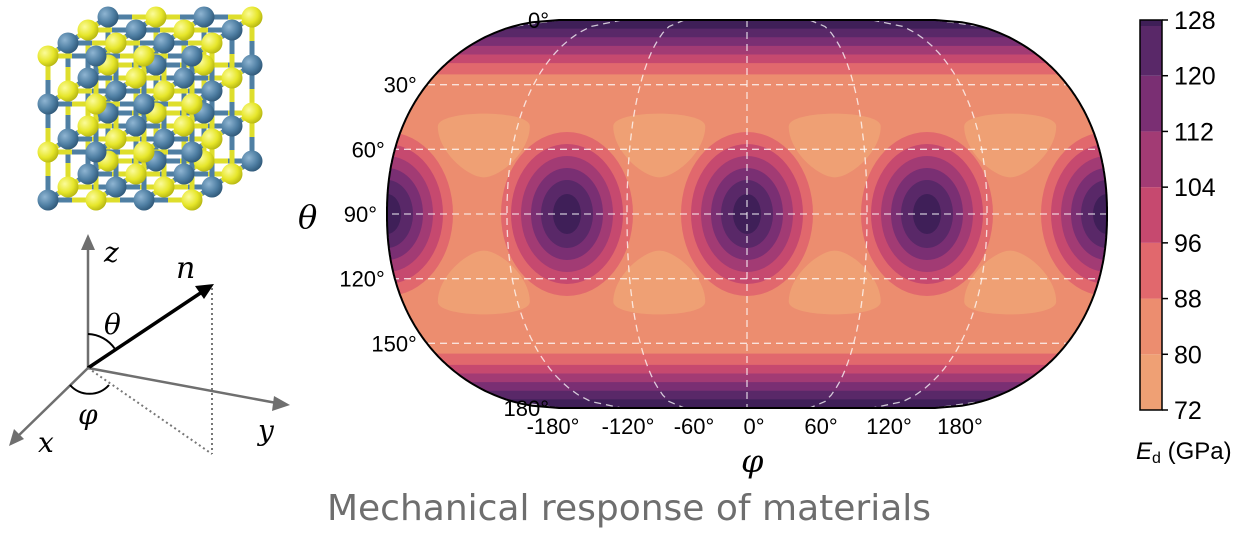 The width and height of the screenshot is (1258, 549). Describe the element at coordinates (628, 426) in the screenshot. I see `phi-tick-label: -120°` at that location.